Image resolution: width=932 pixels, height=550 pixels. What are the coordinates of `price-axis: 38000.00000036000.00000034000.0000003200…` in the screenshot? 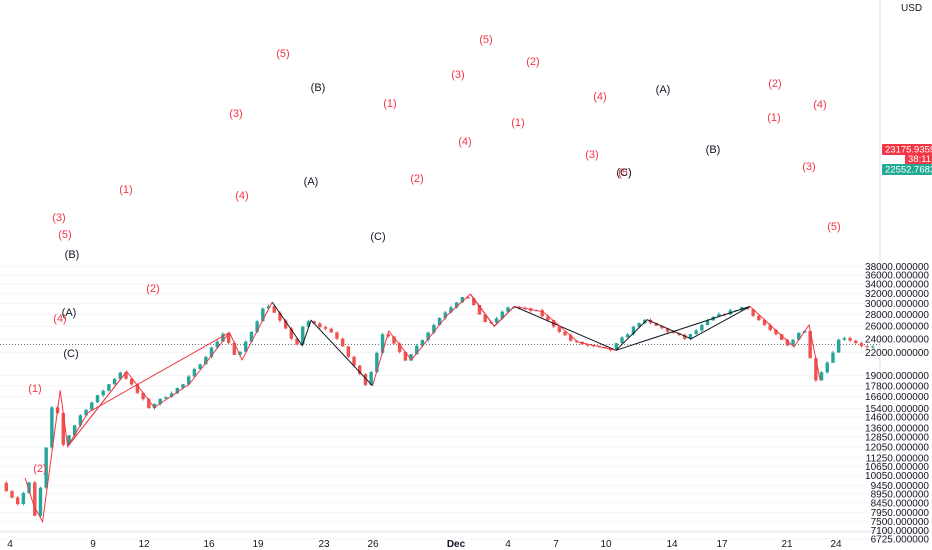 It's located at (897, 403).